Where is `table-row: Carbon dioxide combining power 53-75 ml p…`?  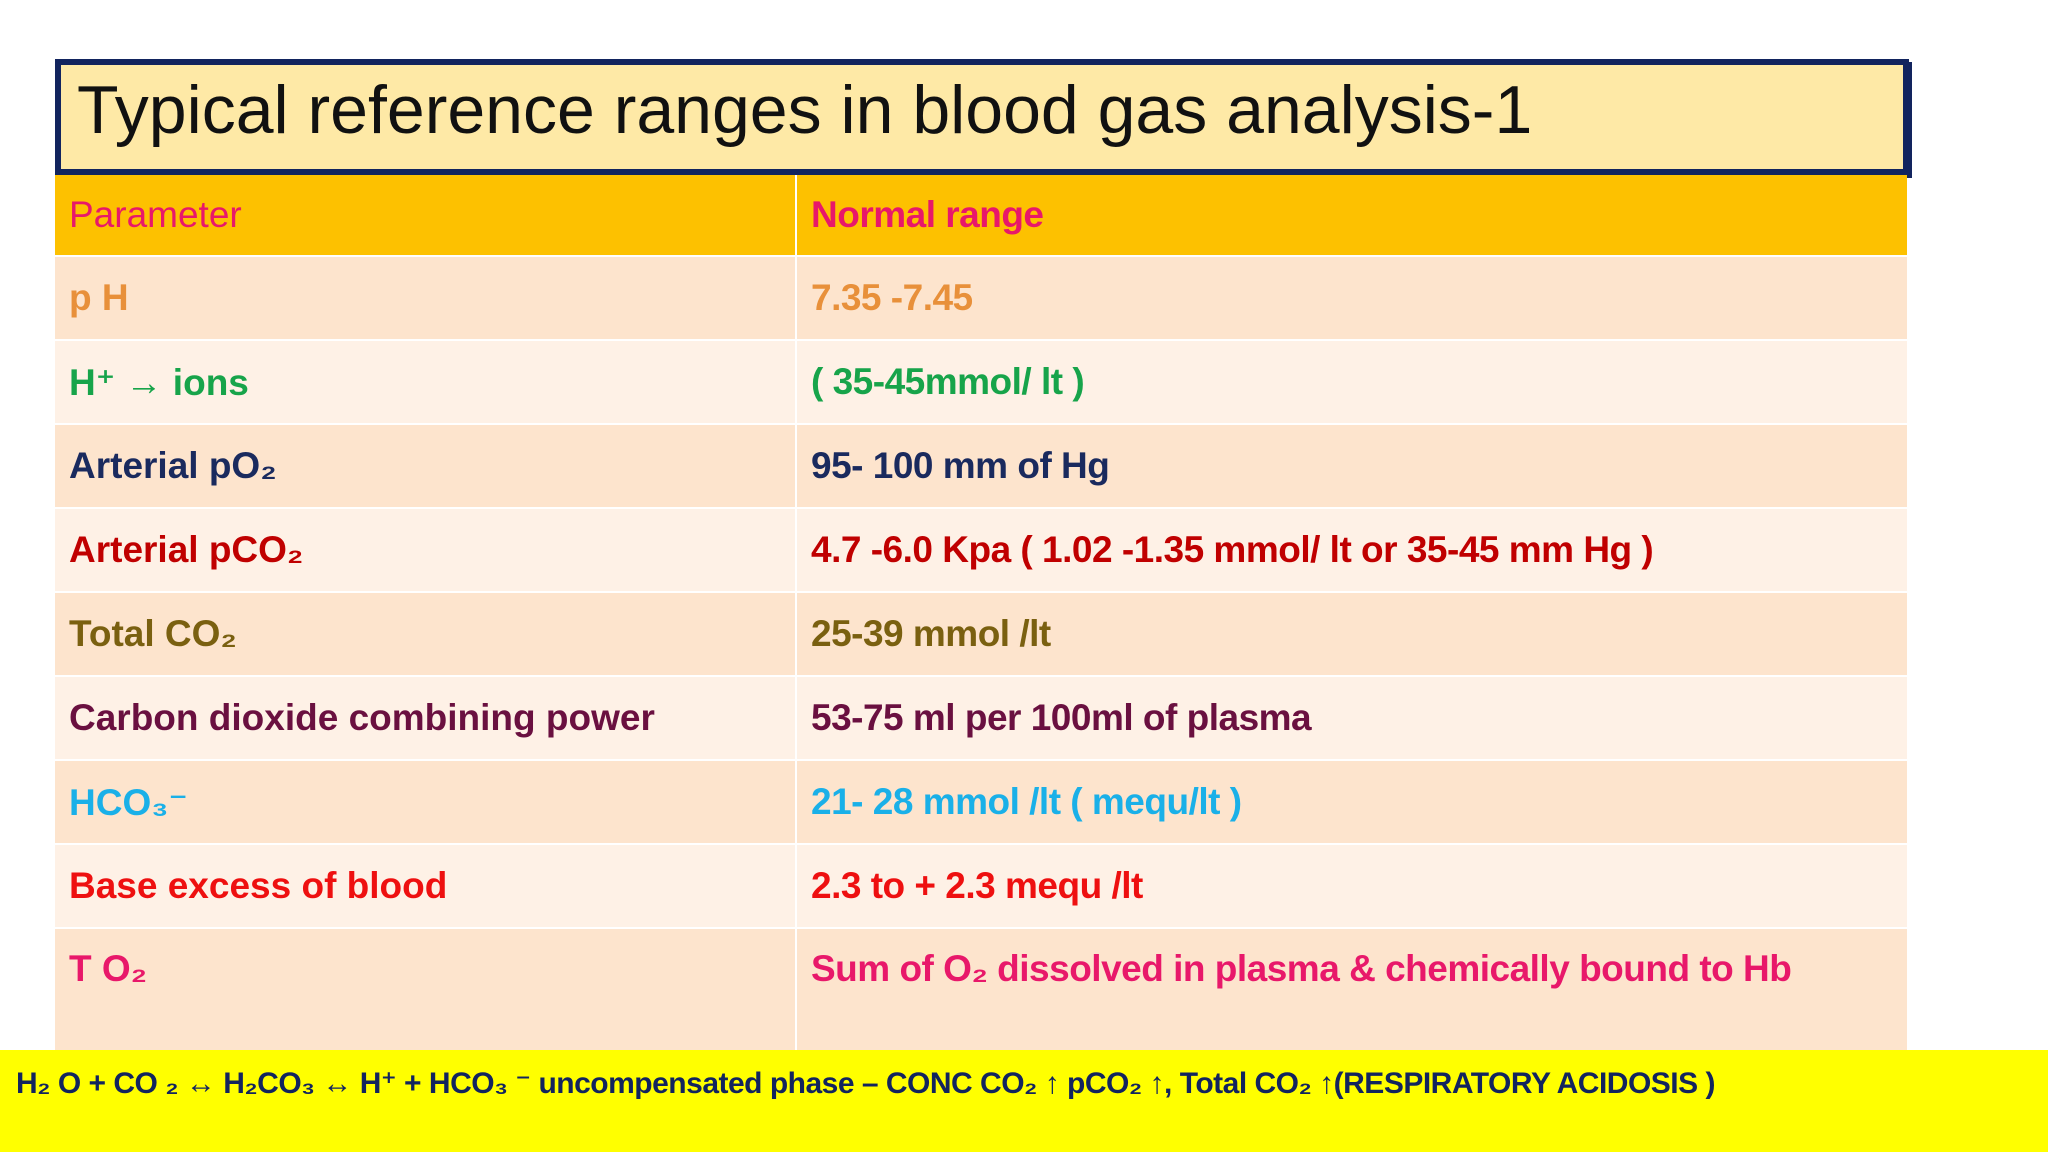
table-row: Carbon dioxide combining power 53-75 ml p… is located at coordinates (981, 719).